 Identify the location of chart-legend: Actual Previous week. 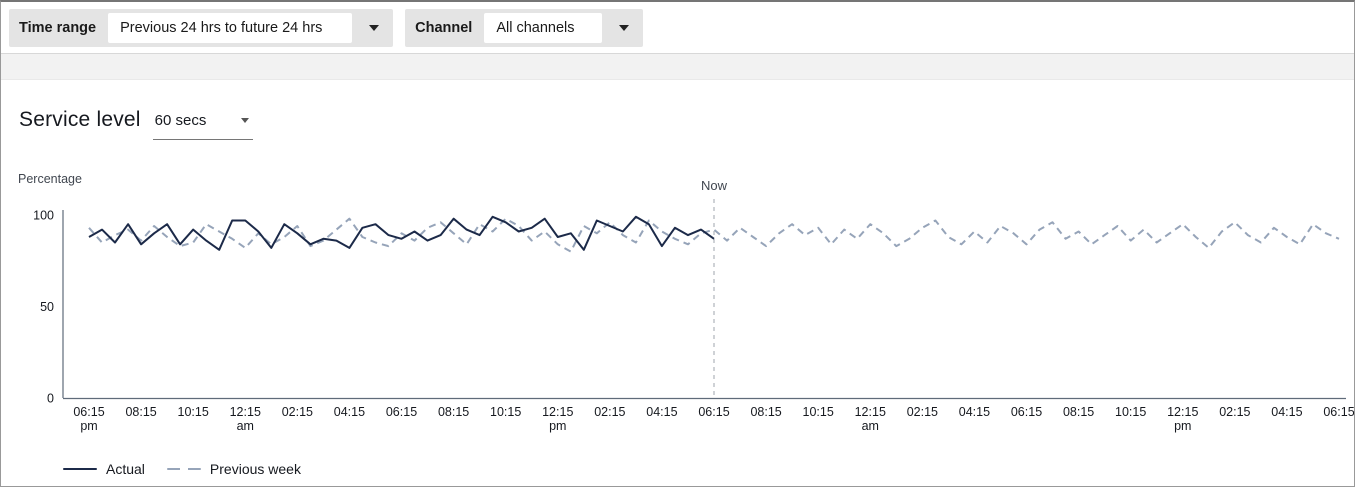
(182, 469).